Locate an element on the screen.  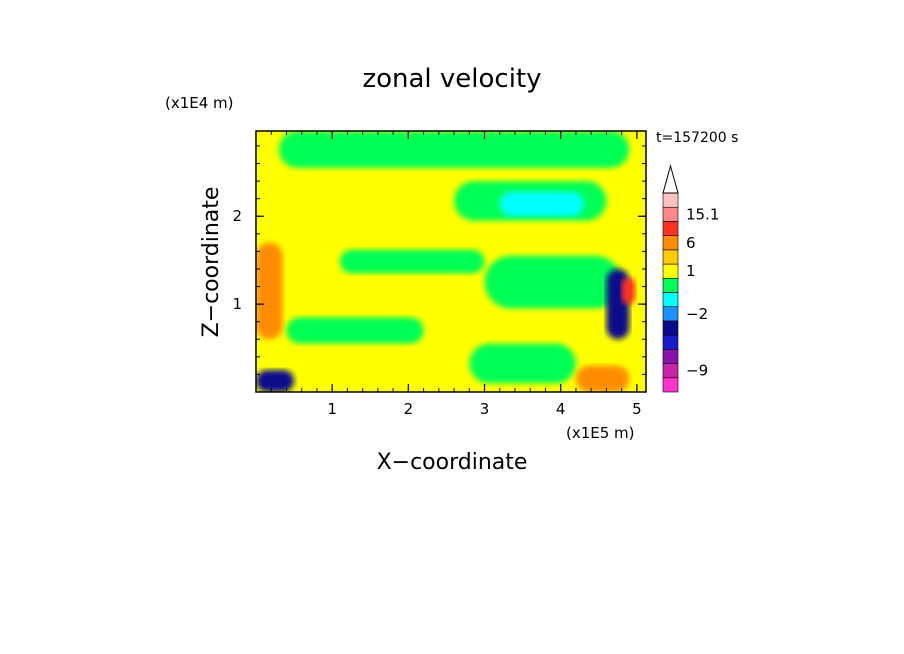
colorbar-label: −9 is located at coordinates (697, 371).